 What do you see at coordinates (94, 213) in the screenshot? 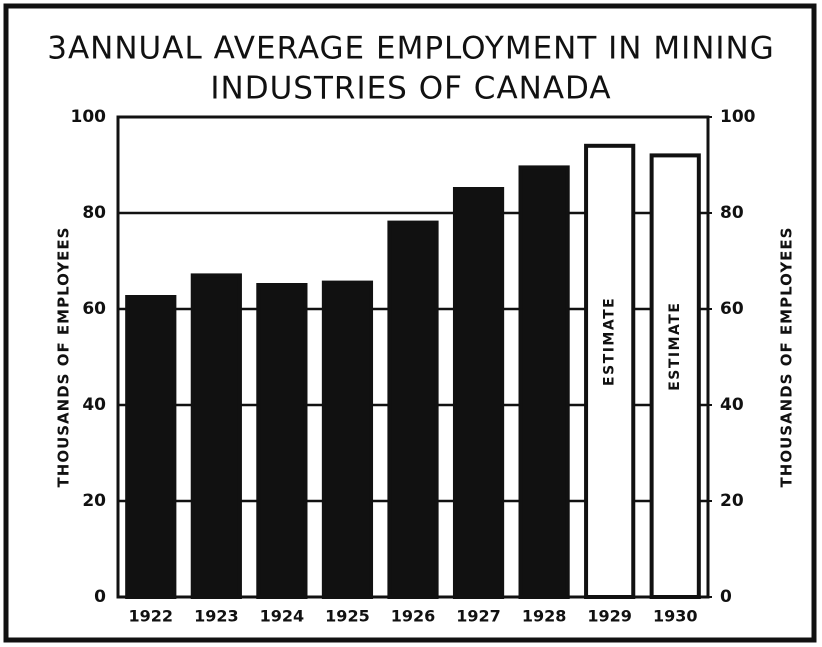
I see `y-tick-label: 80` at bounding box center [94, 213].